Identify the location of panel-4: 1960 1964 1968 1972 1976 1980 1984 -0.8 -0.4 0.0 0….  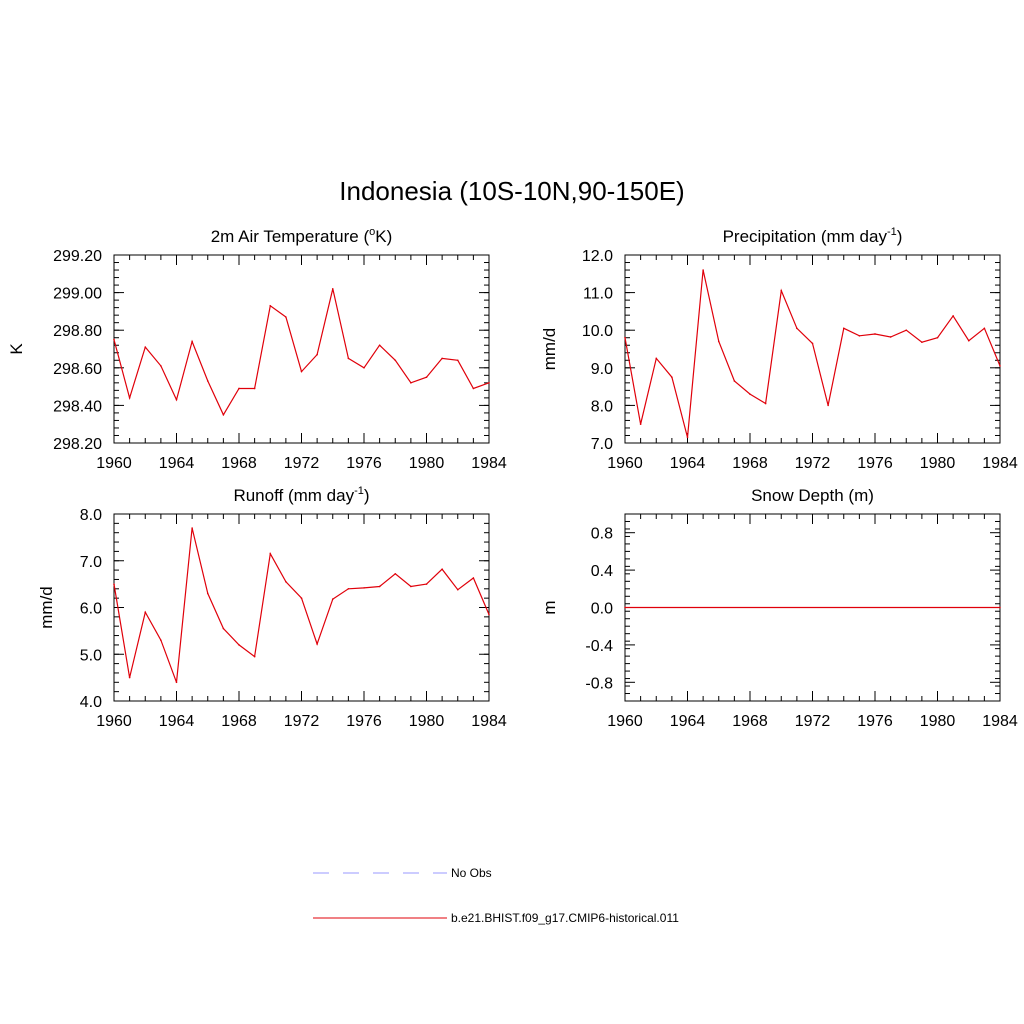
(779, 608).